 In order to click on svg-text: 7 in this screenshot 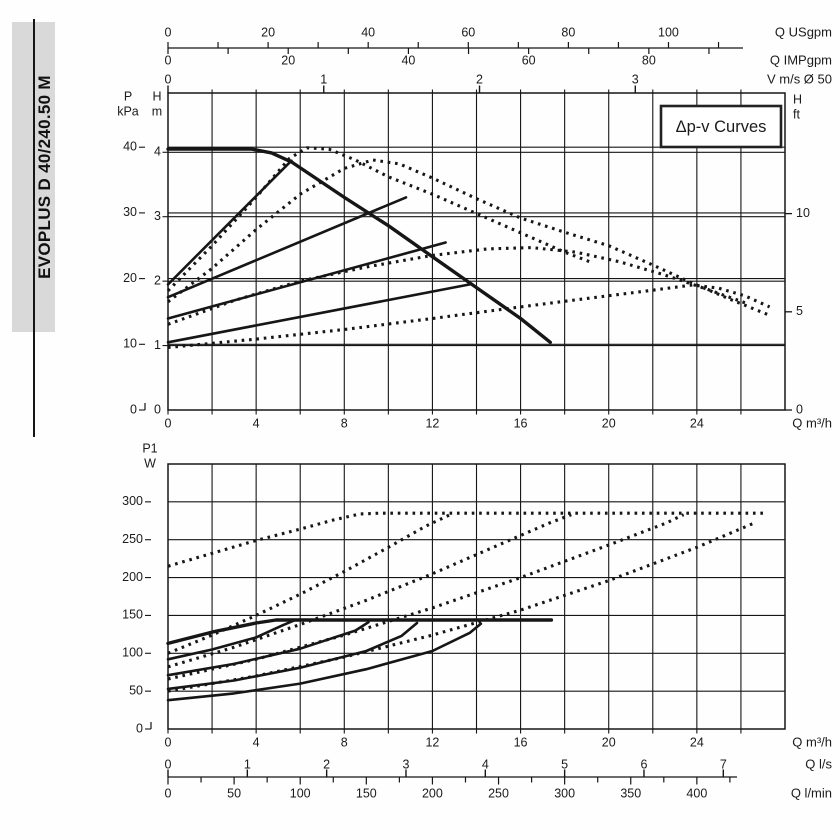, I will do `click(723, 764)`.